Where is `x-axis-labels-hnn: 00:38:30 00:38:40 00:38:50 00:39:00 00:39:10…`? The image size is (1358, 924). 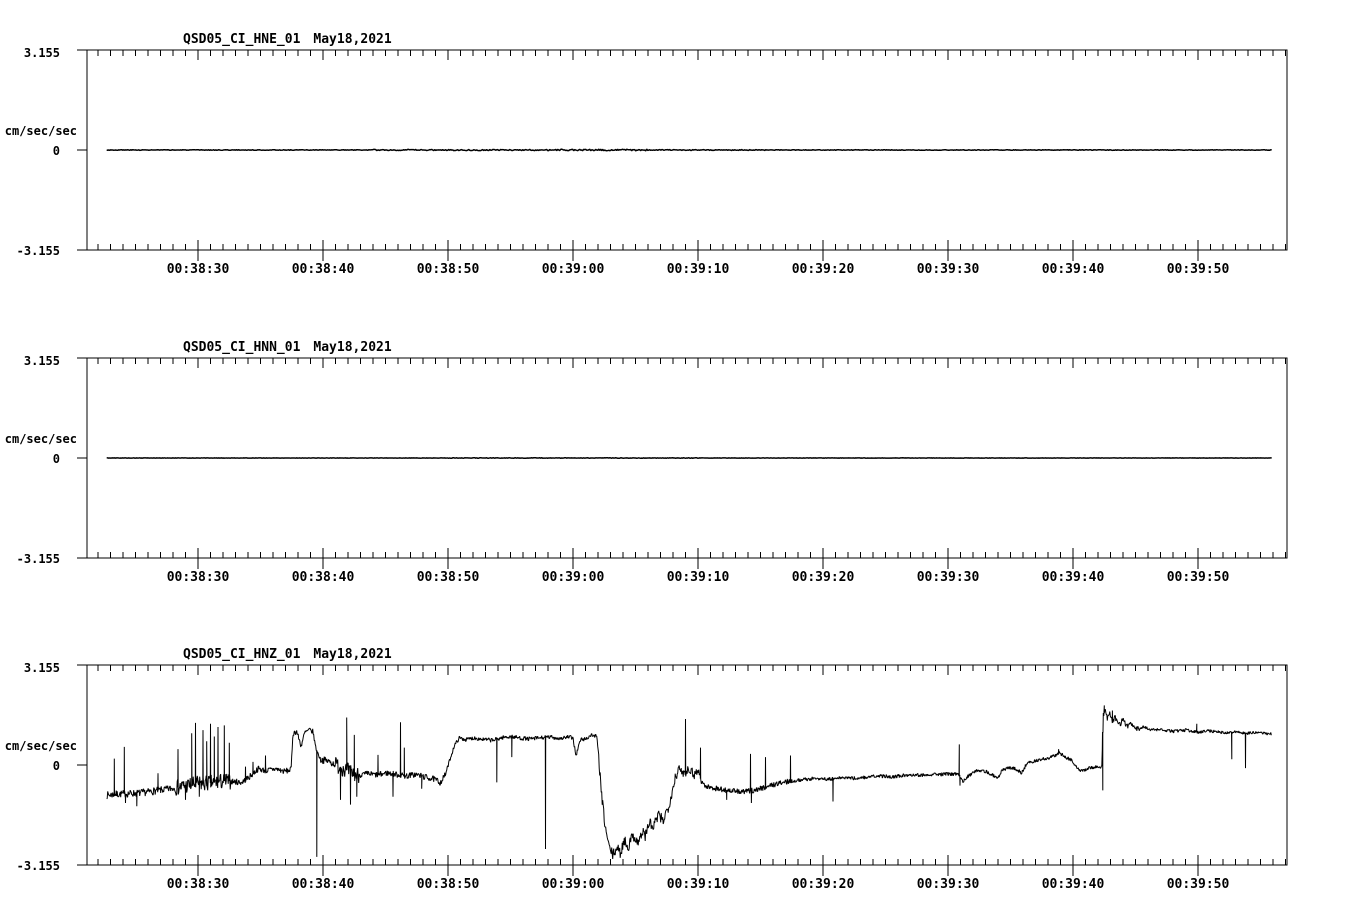 x-axis-labels-hnn: 00:38:30 00:38:40 00:38:50 00:39:00 00:39:10… is located at coordinates (684, 579).